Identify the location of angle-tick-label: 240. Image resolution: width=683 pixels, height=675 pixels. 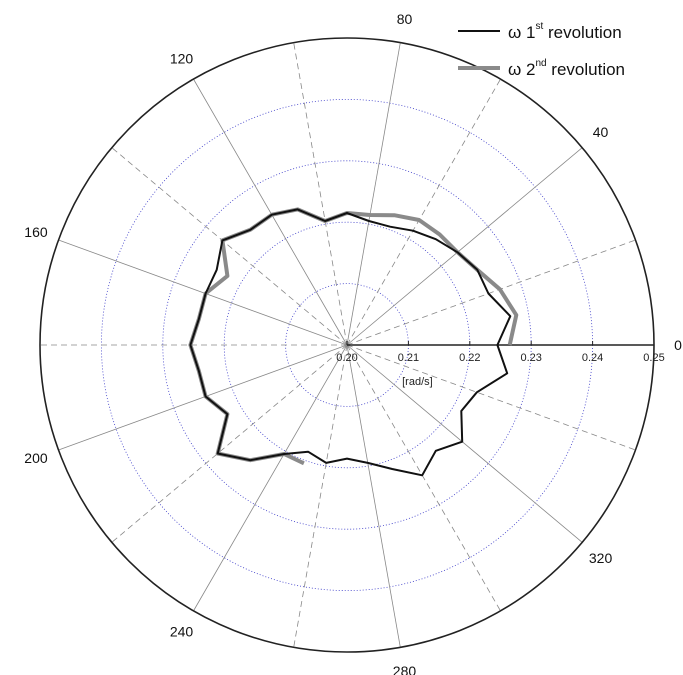
(182, 632).